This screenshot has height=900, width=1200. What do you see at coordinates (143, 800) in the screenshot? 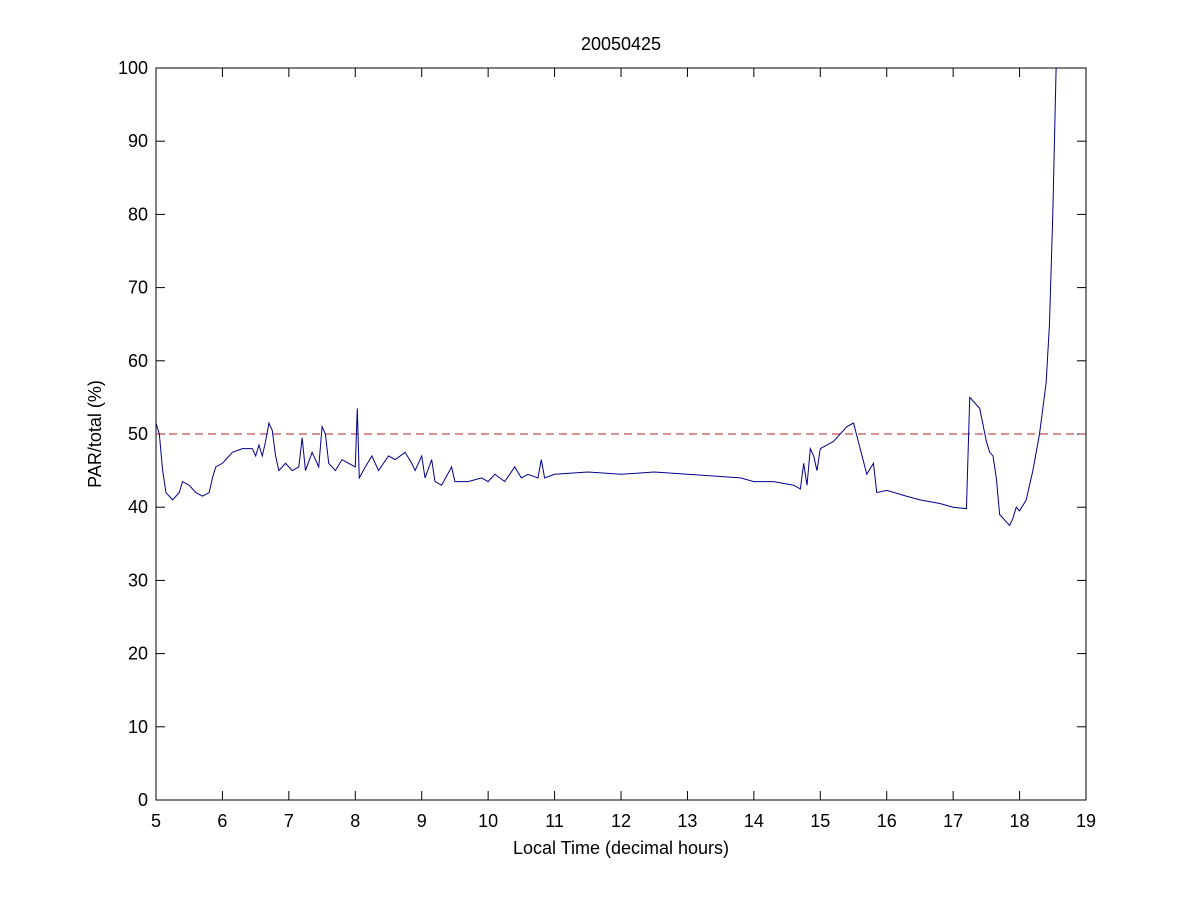
I see `y-tick-label: 0` at bounding box center [143, 800].